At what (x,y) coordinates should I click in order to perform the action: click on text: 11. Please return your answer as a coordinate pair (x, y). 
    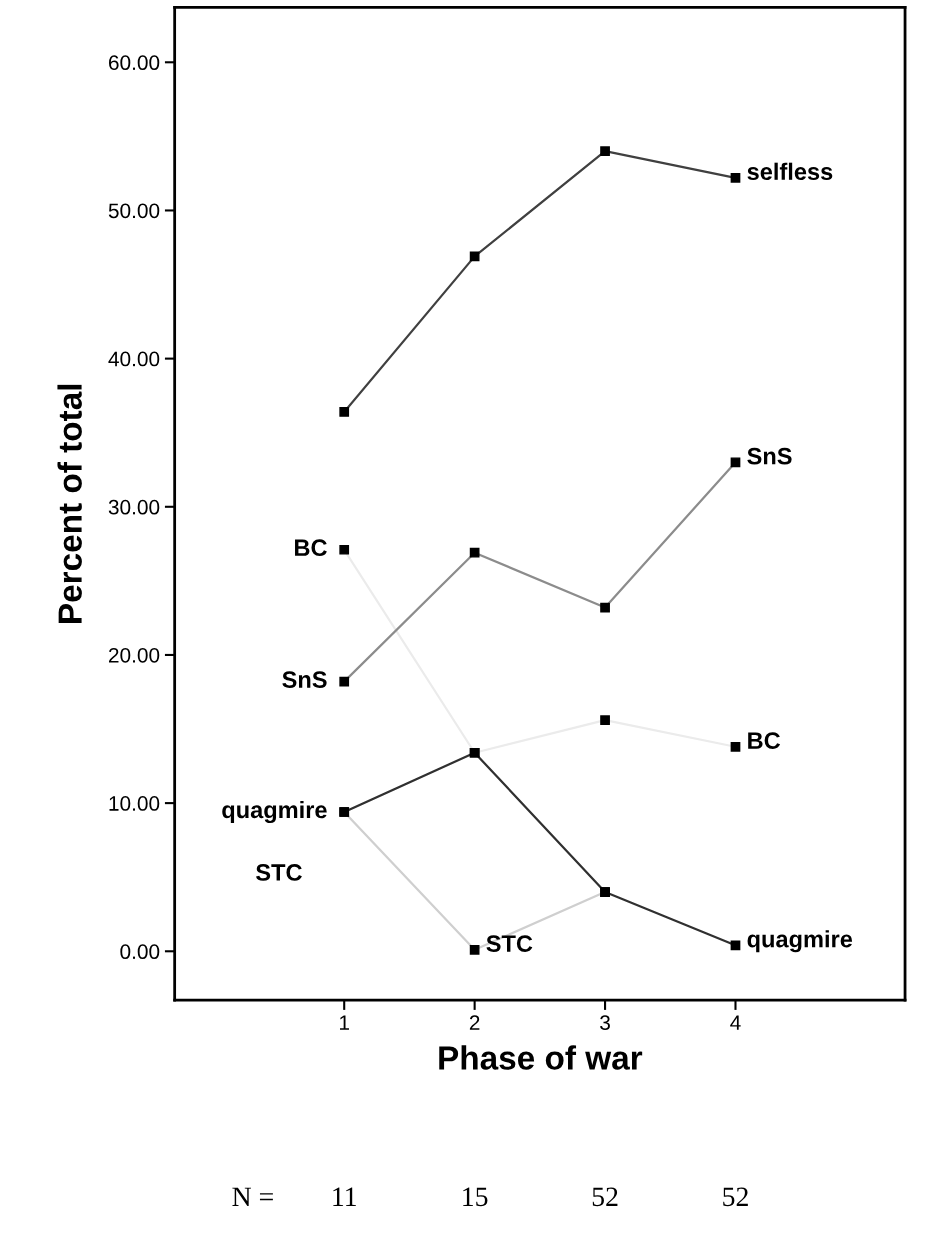
    Looking at the image, I should click on (344, 1196).